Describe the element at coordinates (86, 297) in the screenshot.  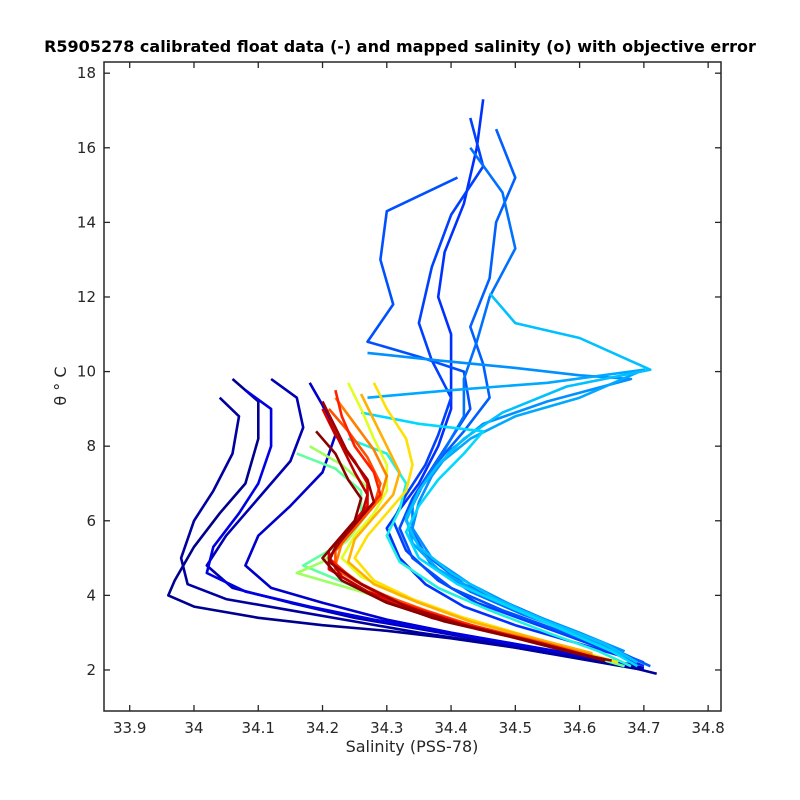
I see `y-tick-label-5: 12` at that location.